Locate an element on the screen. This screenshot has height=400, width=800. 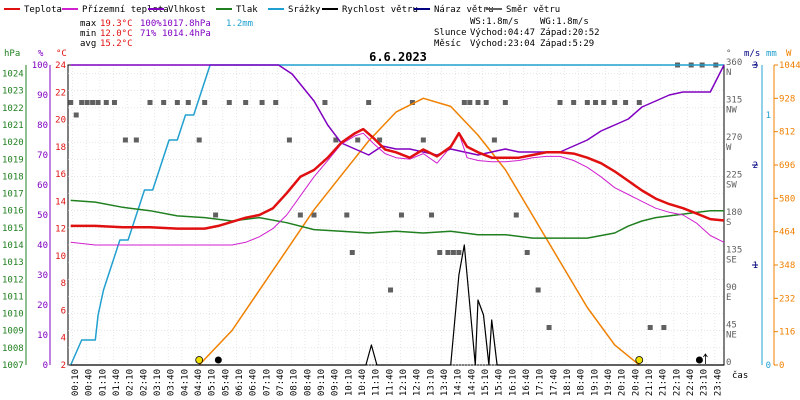
moonrise-time: Východ:23:04 is located at coordinates (502, 44).